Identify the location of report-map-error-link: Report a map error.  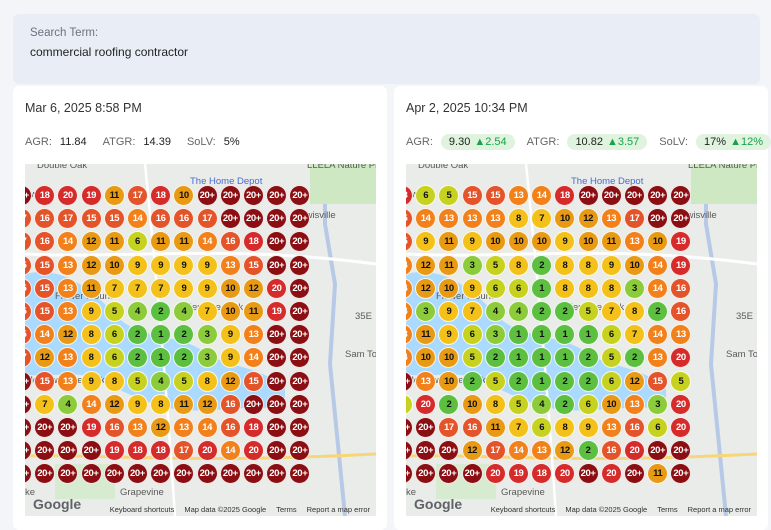
(338, 509).